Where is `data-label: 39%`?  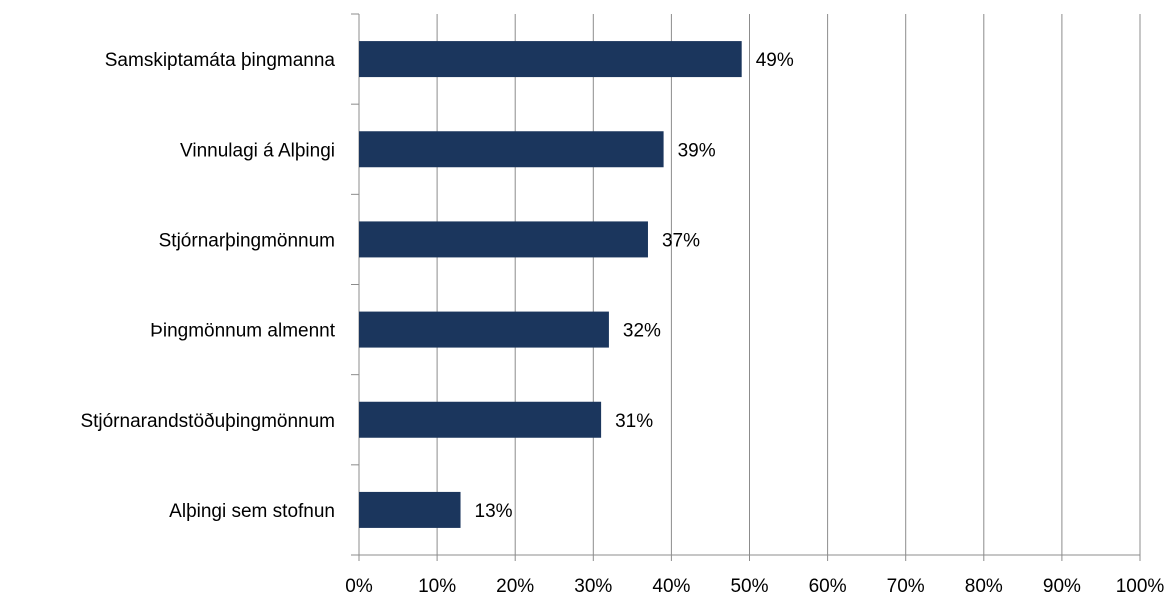
data-label: 39% is located at coordinates (697, 150).